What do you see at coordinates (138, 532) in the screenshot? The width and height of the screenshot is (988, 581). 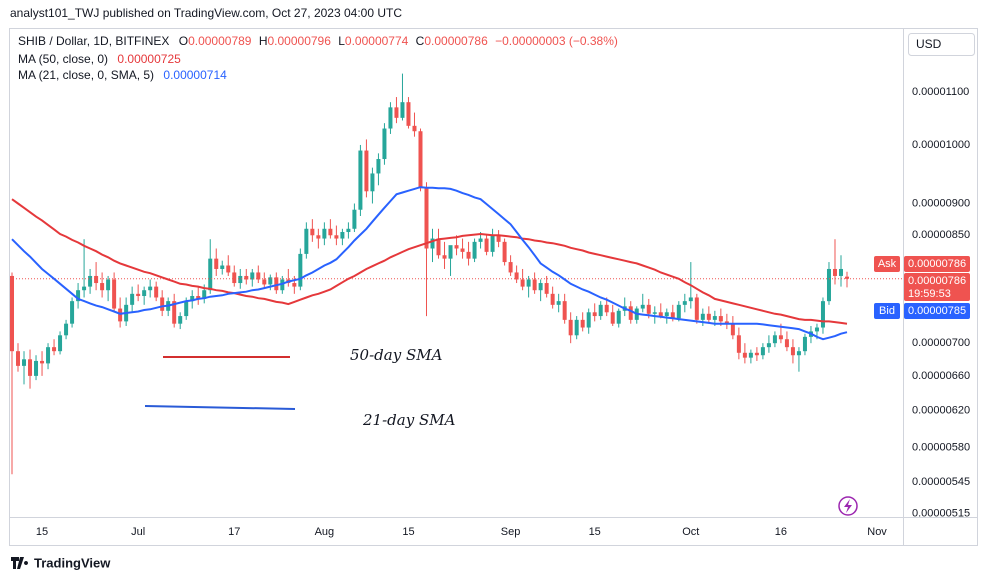 I see `x-tick-label: Jul` at bounding box center [138, 532].